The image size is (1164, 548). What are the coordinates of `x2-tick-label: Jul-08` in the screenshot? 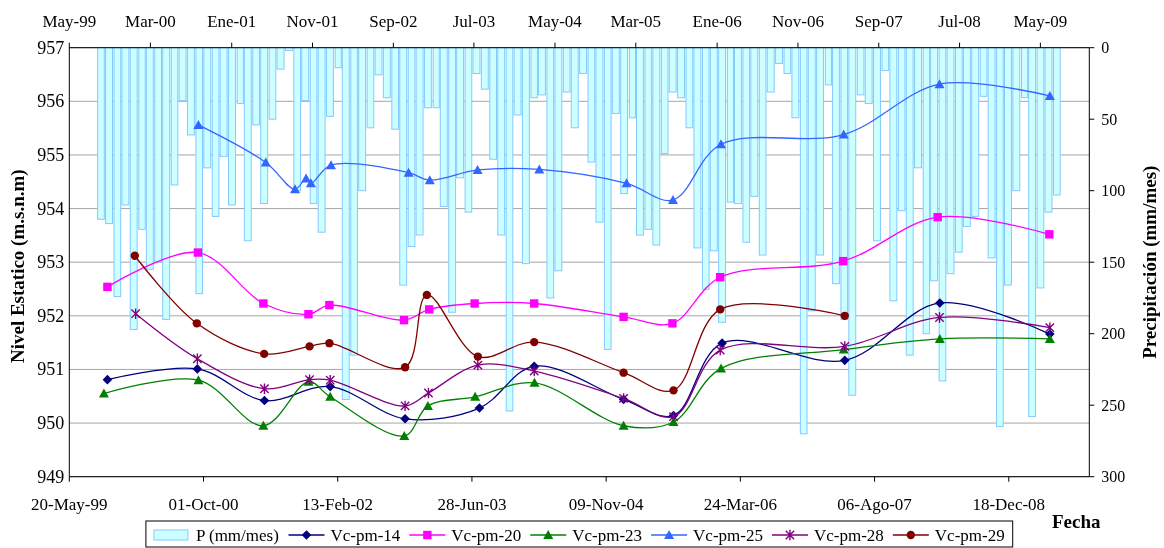 It's located at (959, 21).